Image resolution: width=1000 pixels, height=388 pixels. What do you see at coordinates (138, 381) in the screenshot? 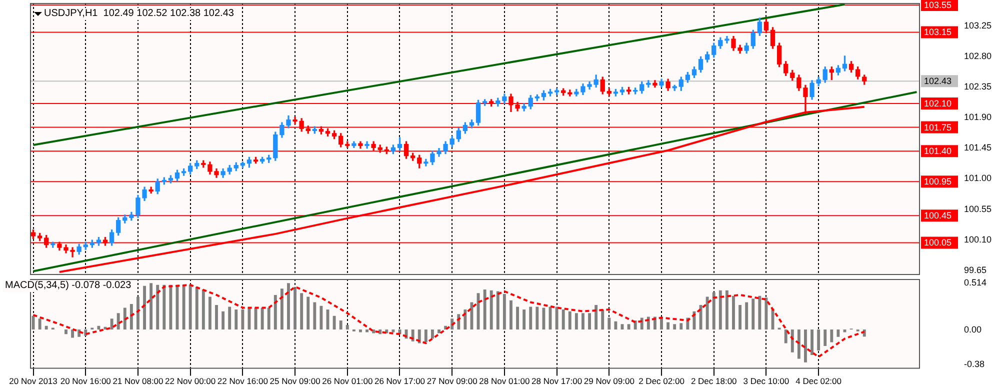
I see `x-tick-label: 21 Nov 08:00` at bounding box center [138, 381].